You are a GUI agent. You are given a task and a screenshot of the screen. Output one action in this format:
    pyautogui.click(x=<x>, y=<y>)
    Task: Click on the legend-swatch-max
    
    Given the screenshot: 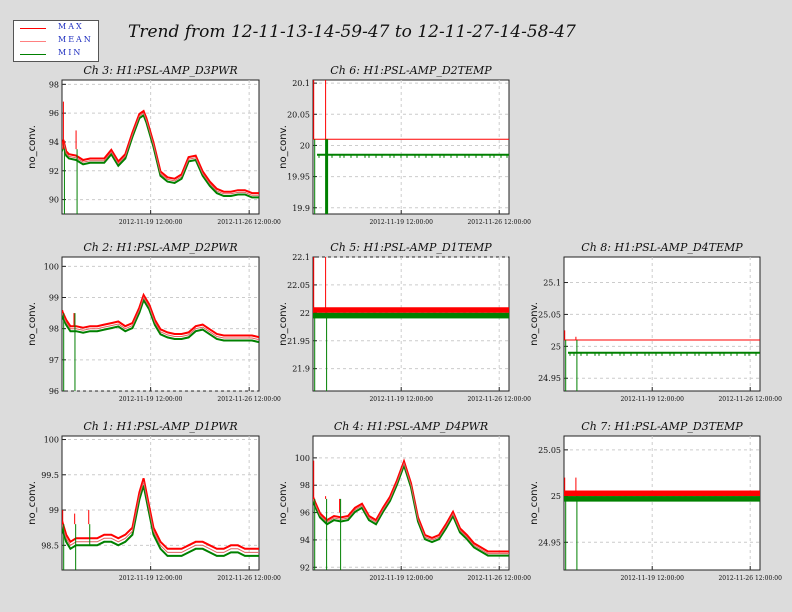 What is the action you would take?
    pyautogui.click(x=33, y=28)
    